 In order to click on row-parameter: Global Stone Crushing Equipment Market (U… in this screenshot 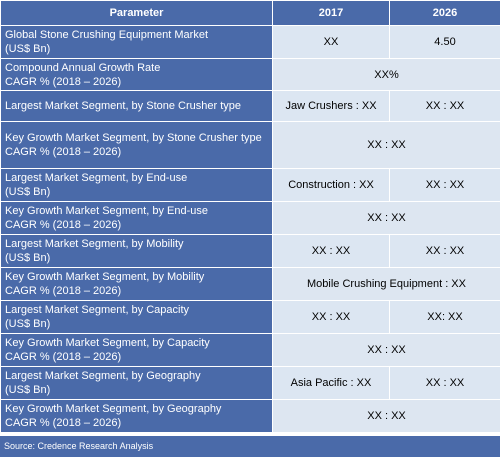, I will do `click(136, 42)`.